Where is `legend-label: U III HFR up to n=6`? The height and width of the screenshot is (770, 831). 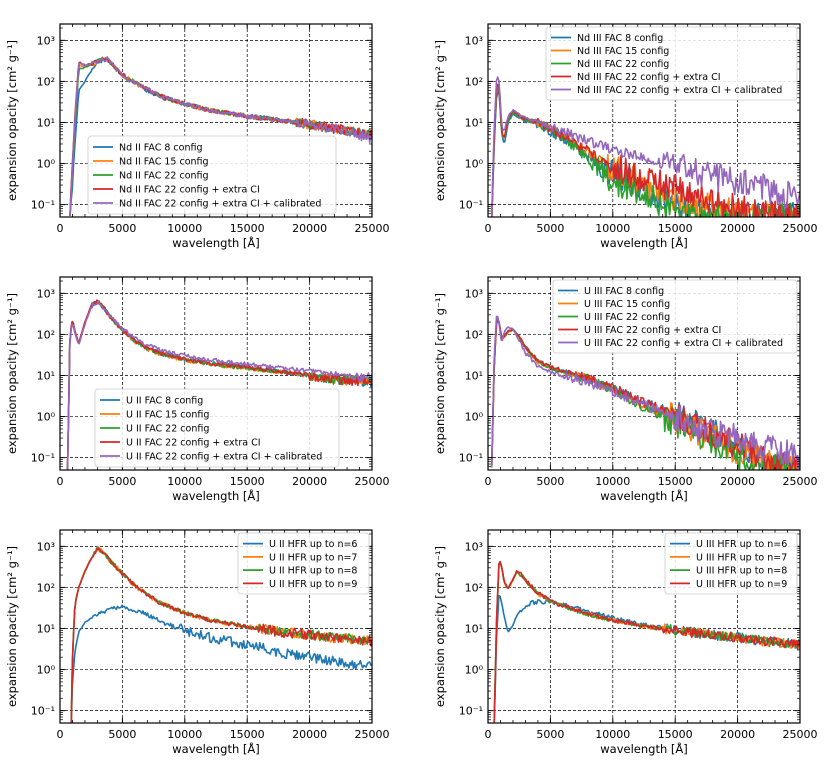
legend-label: U III HFR up to n=6 is located at coordinates (741, 544).